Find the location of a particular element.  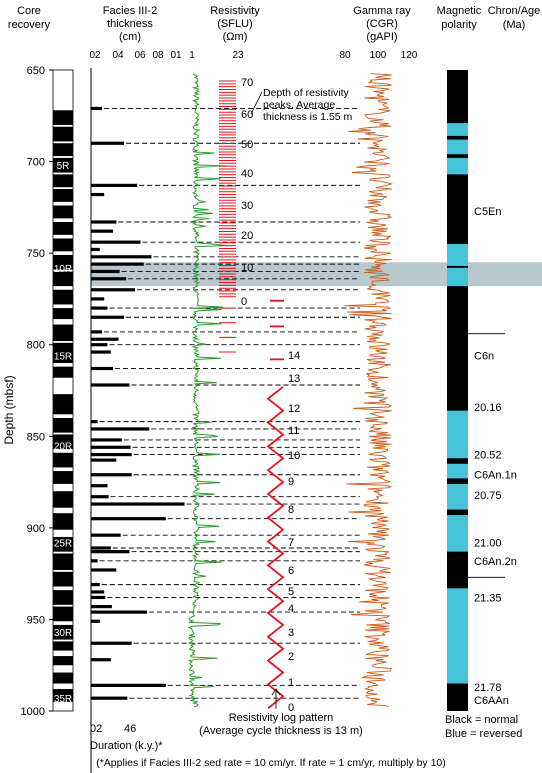

facies-tick-labels: 02 04 06 08 01 is located at coordinates (135, 55).